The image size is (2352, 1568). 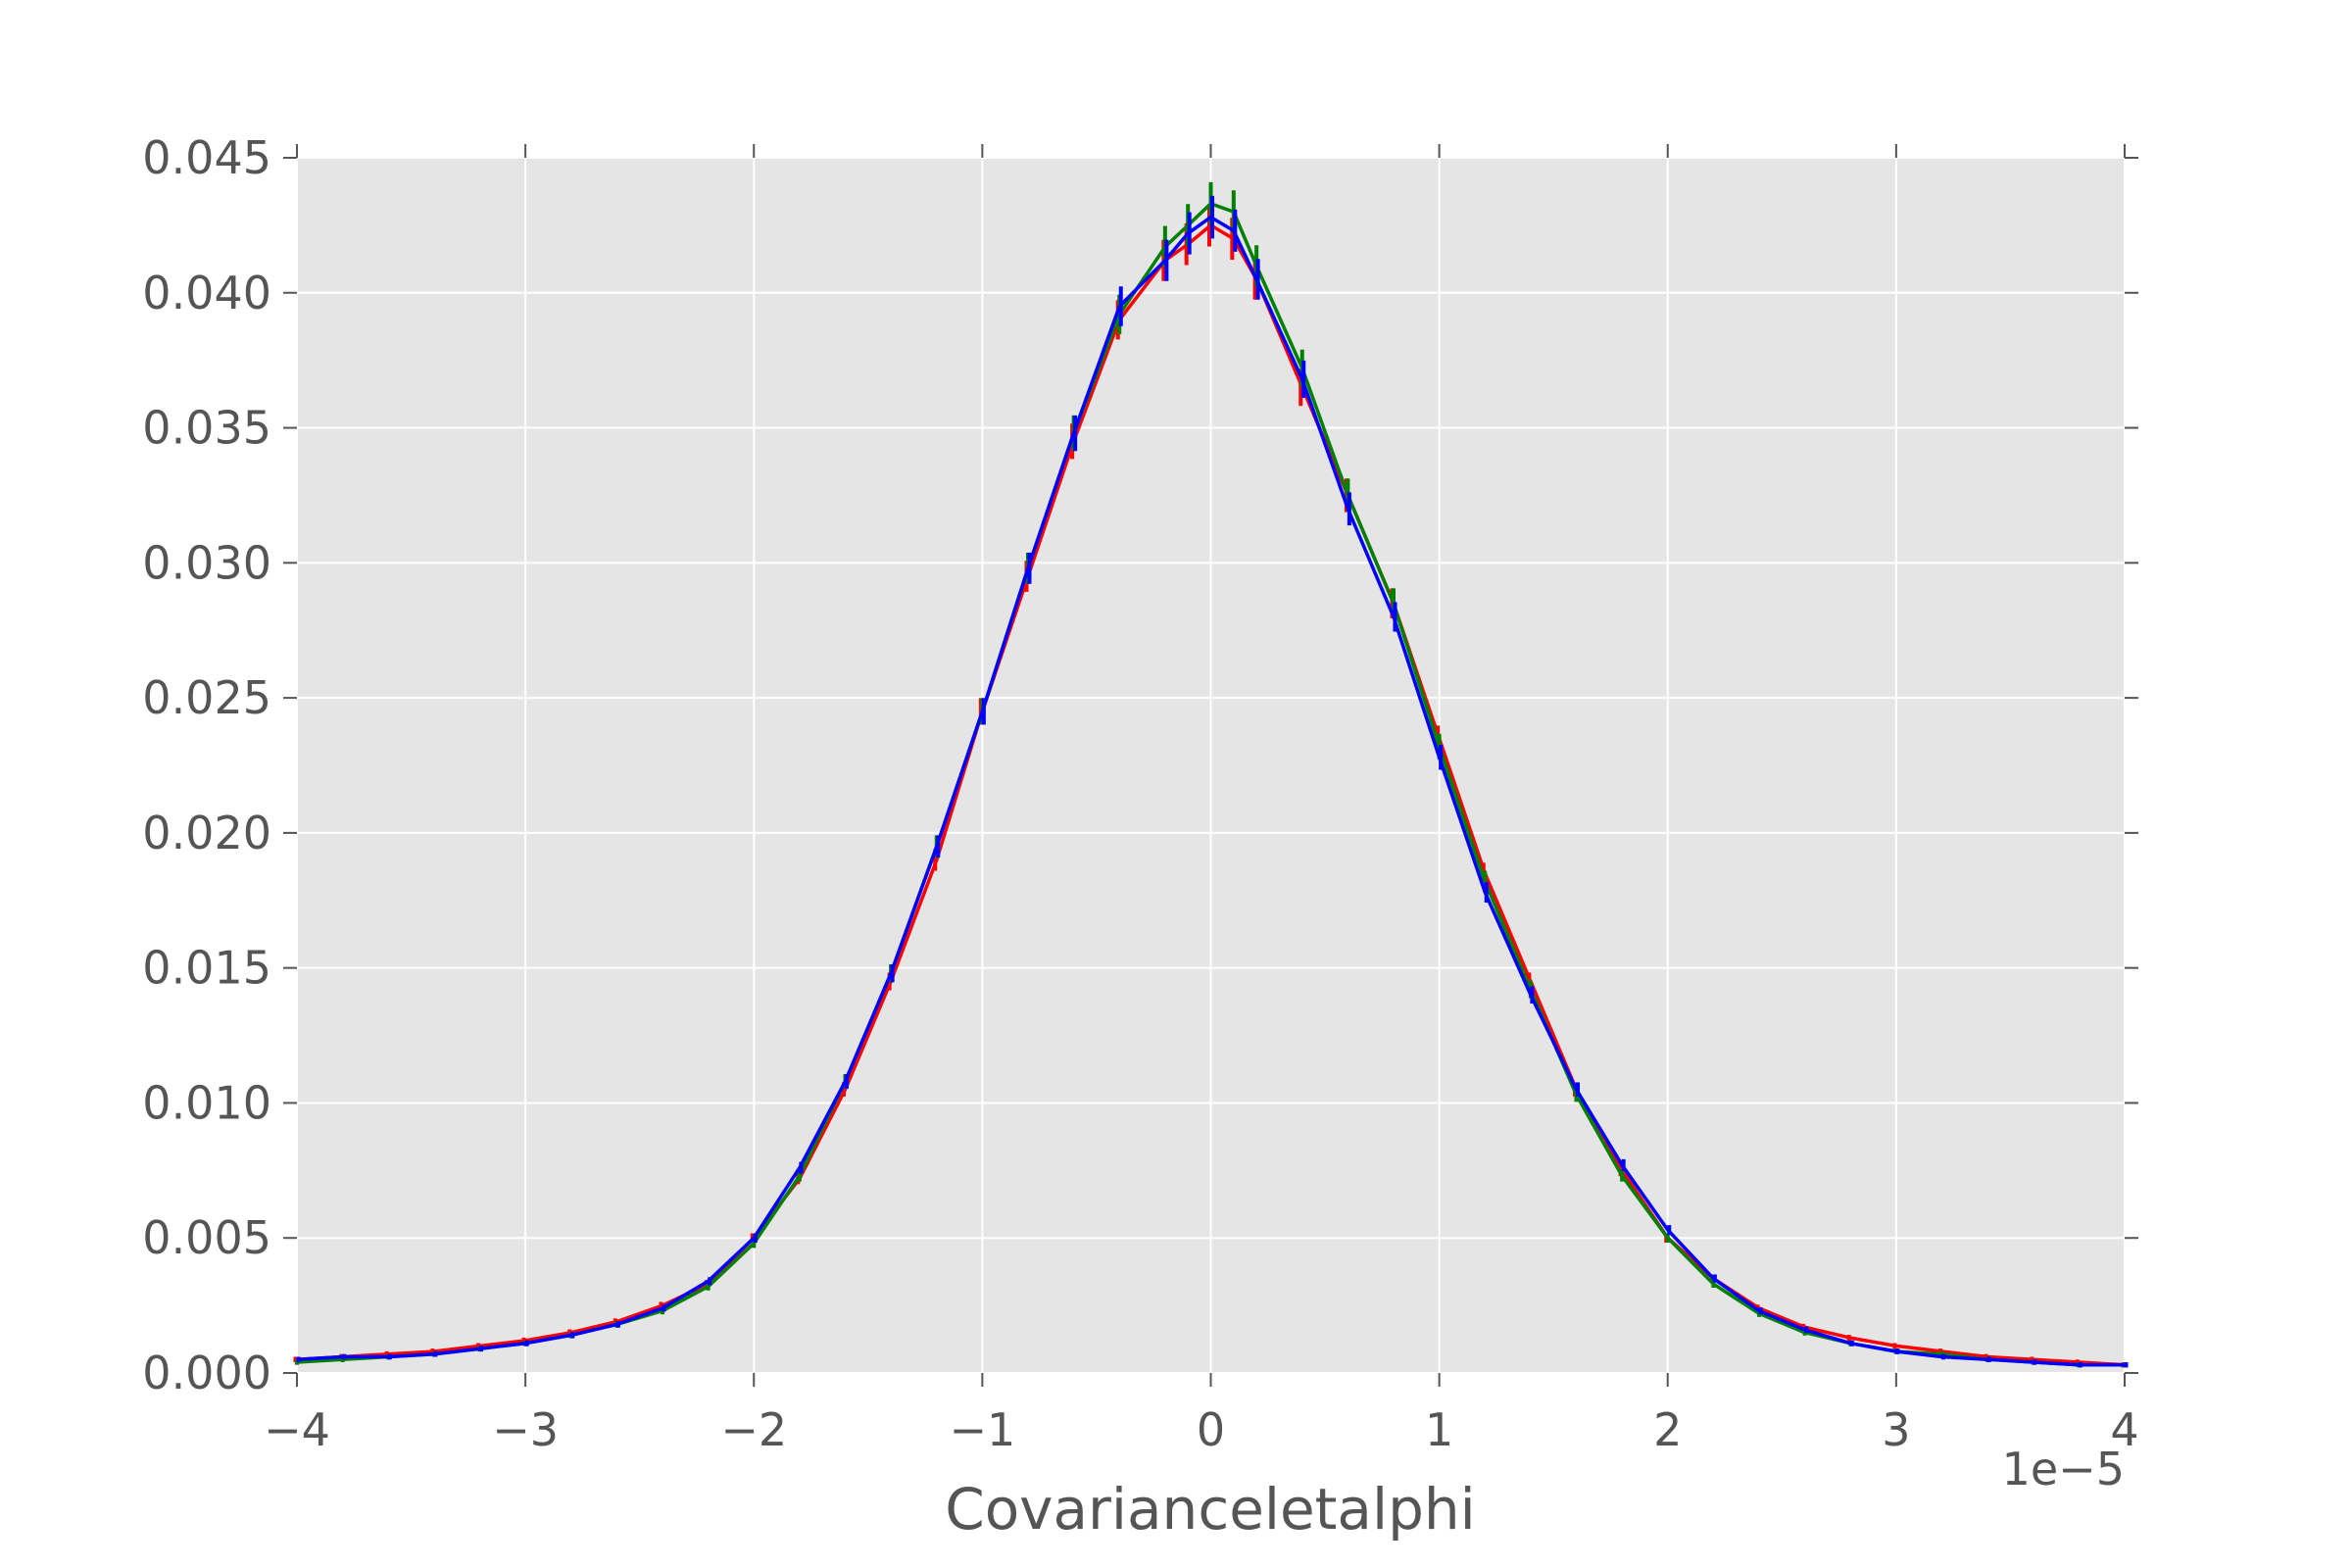 What do you see at coordinates (2063, 1469) in the screenshot?
I see `x-offset-label: 1e−5` at bounding box center [2063, 1469].